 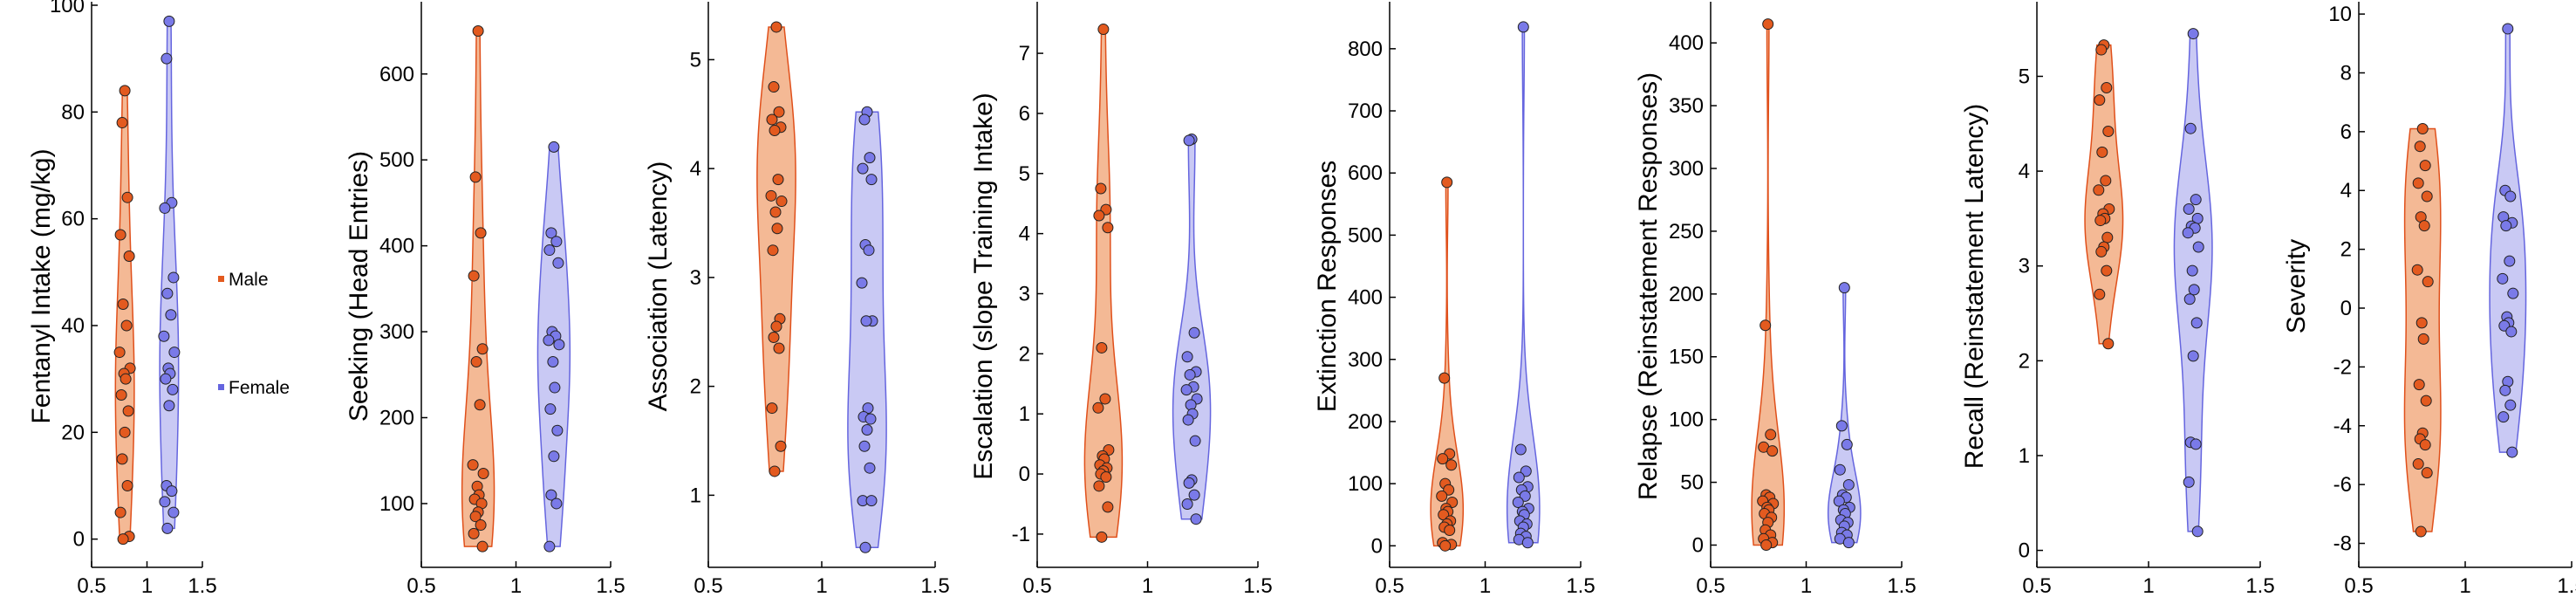 What do you see at coordinates (2342, 426) in the screenshot?
I see `y-tick-label: -4` at bounding box center [2342, 426].